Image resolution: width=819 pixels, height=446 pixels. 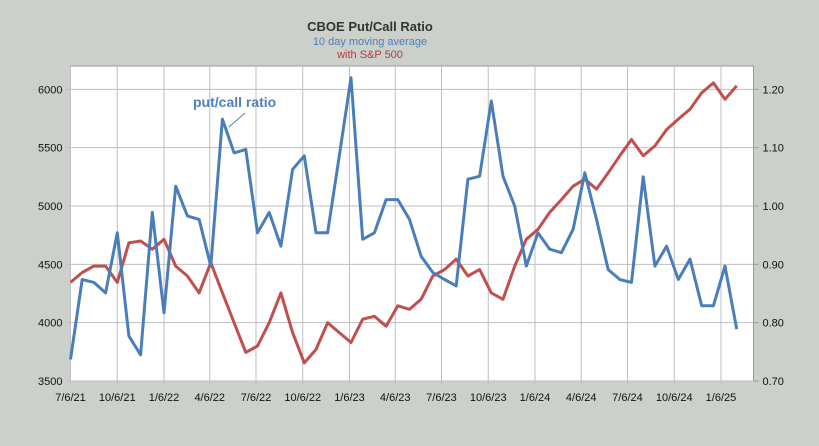 I want to click on x-tick-label: 4/6/23, so click(x=395, y=398).